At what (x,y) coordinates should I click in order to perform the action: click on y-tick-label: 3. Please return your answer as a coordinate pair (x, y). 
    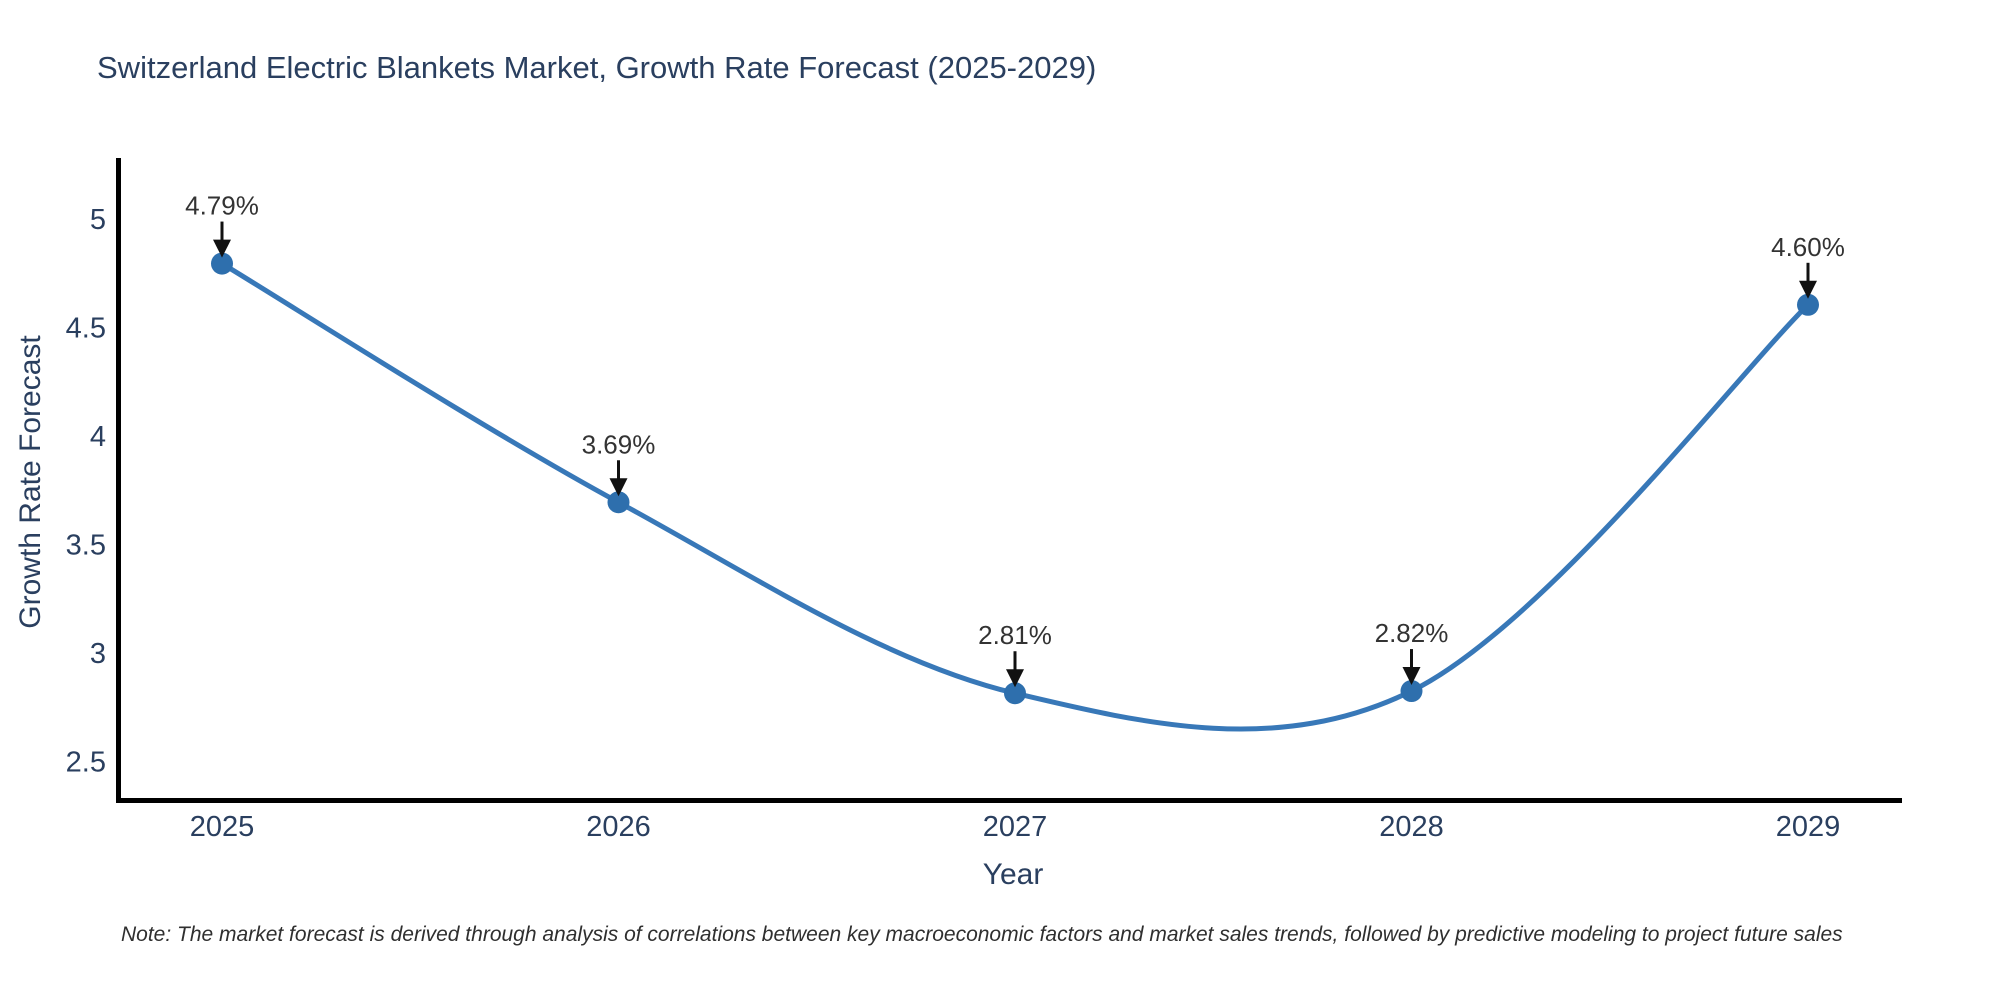
    Looking at the image, I should click on (98, 654).